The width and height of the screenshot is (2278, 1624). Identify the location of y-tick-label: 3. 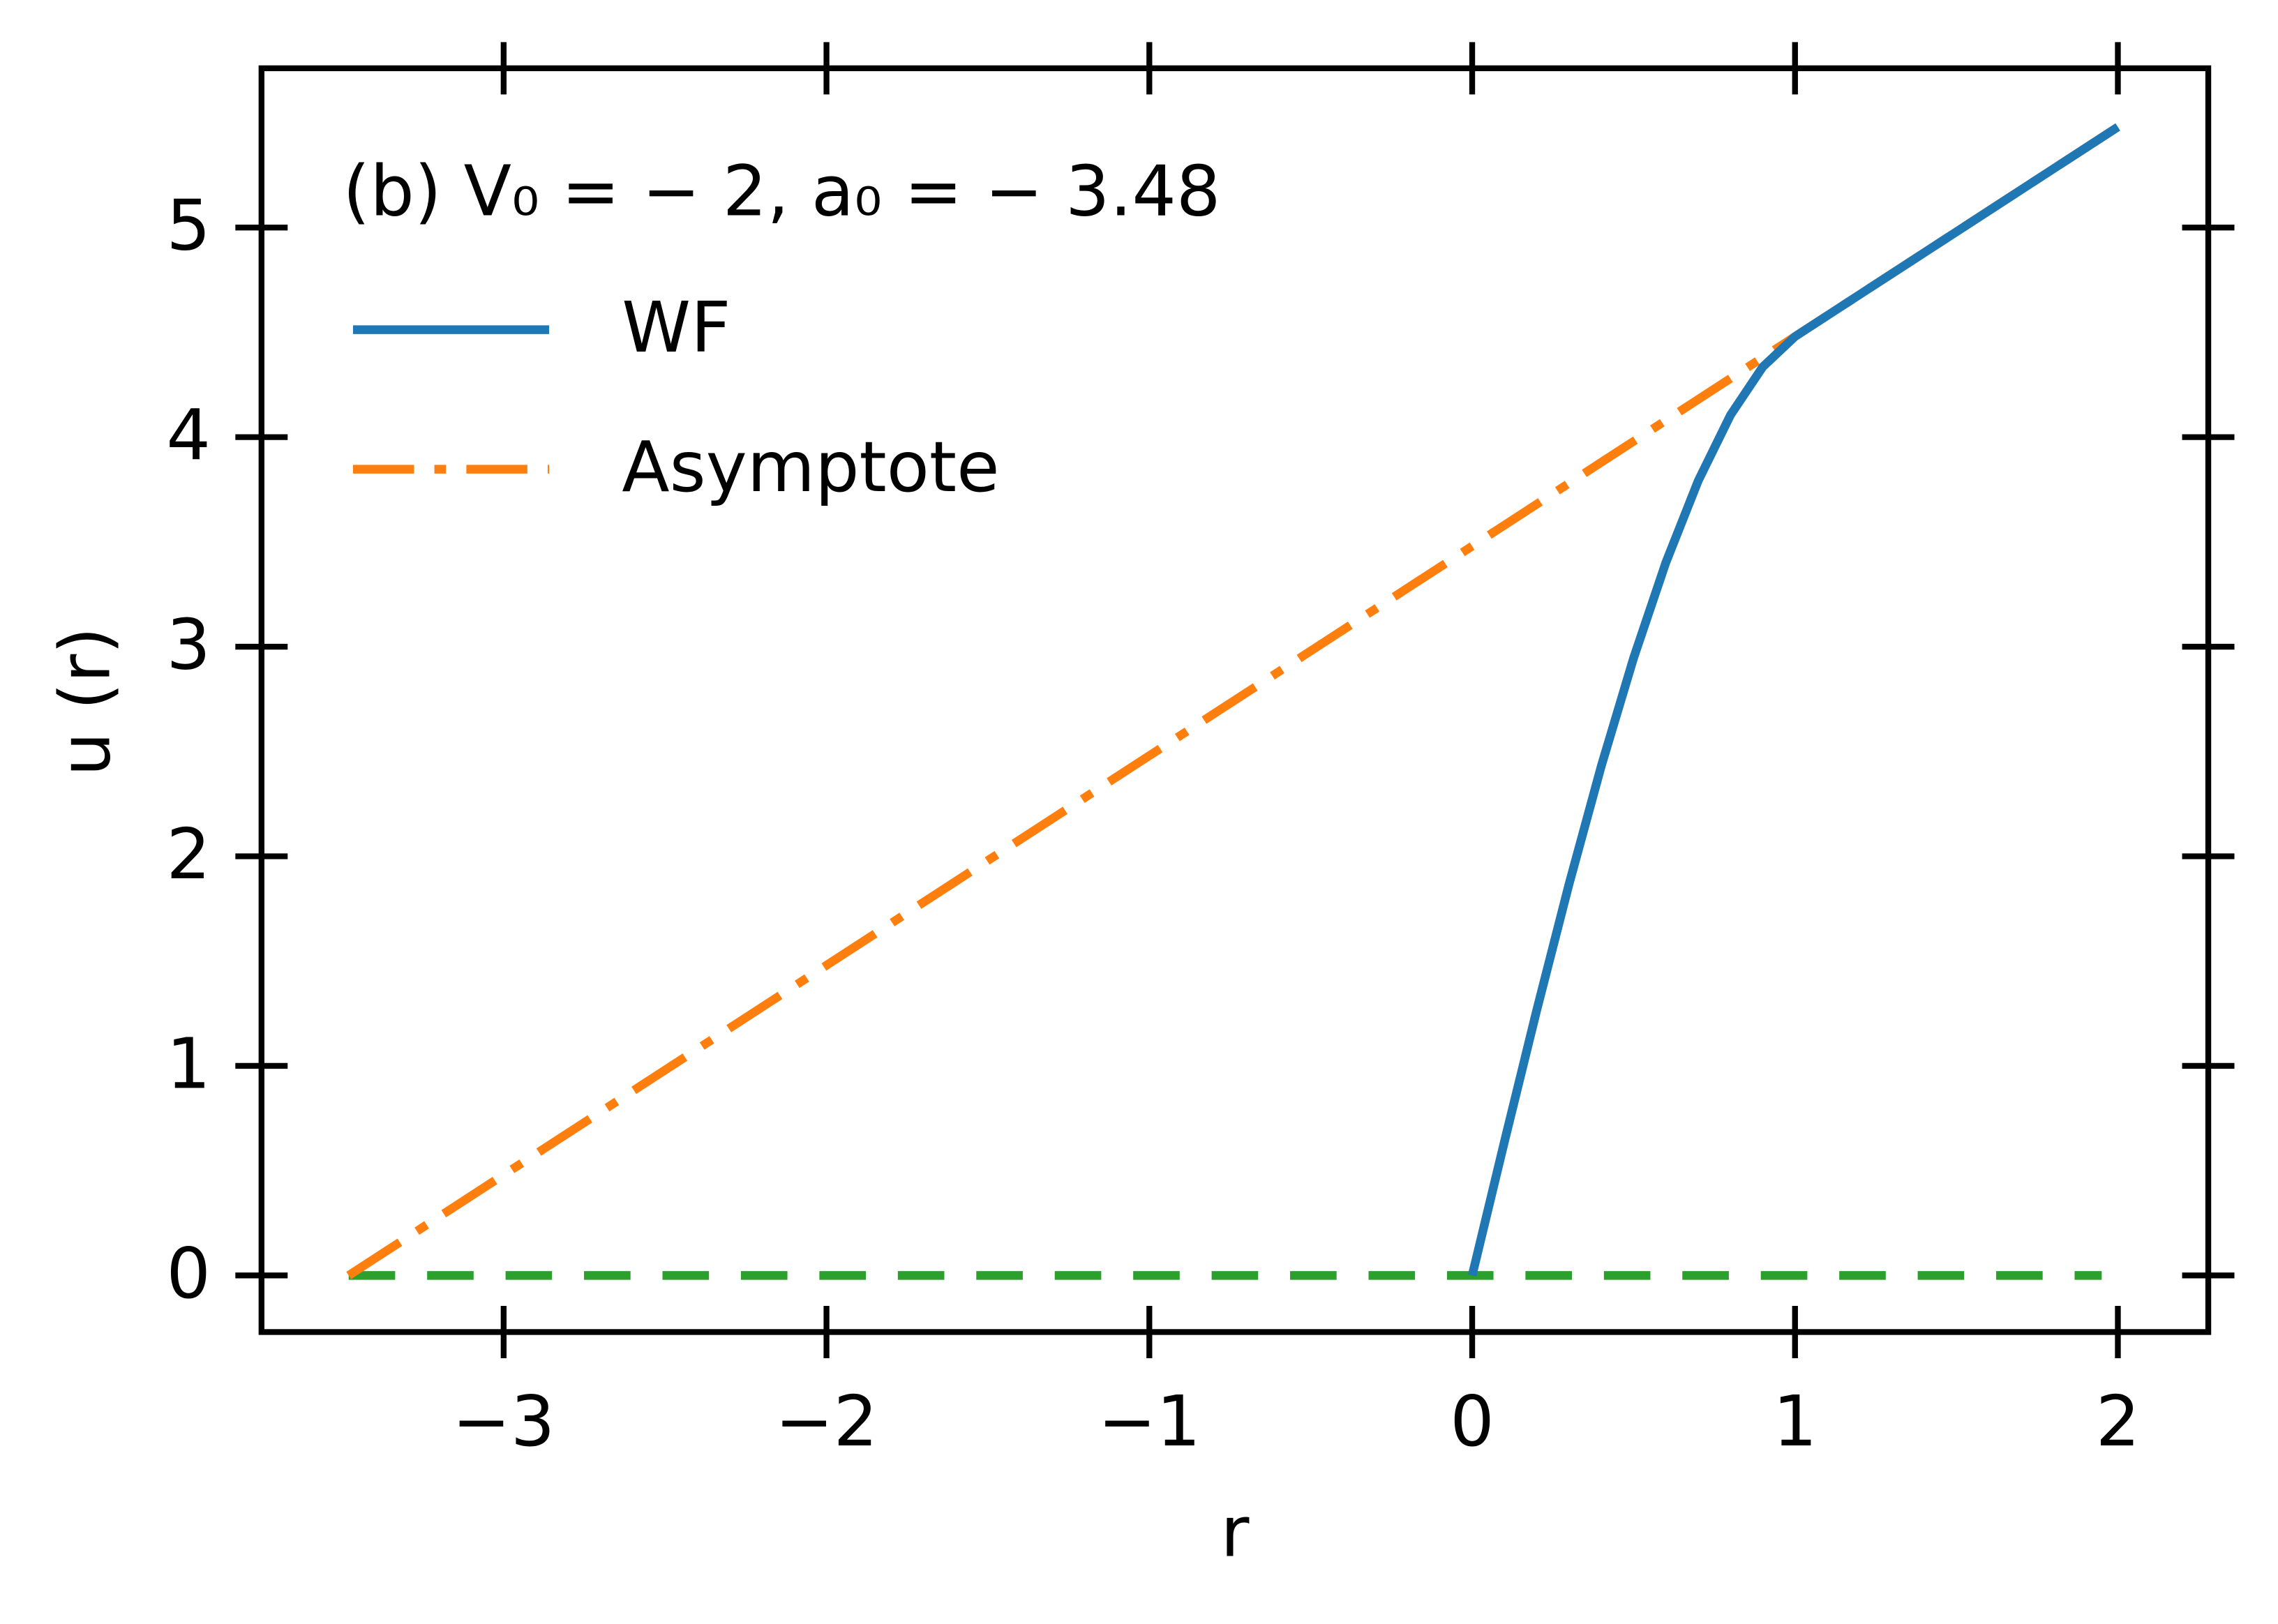
(188, 645).